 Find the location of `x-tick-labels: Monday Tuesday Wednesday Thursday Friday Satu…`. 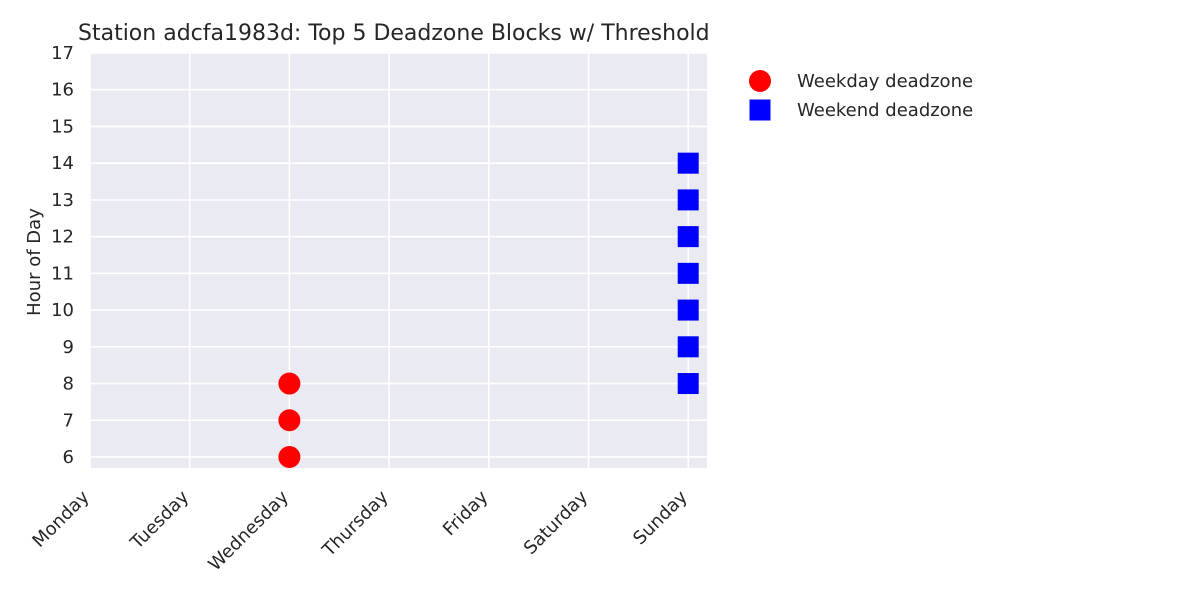

x-tick-labels: Monday Tuesday Wednesday Thursday Friday Satu… is located at coordinates (360, 530).